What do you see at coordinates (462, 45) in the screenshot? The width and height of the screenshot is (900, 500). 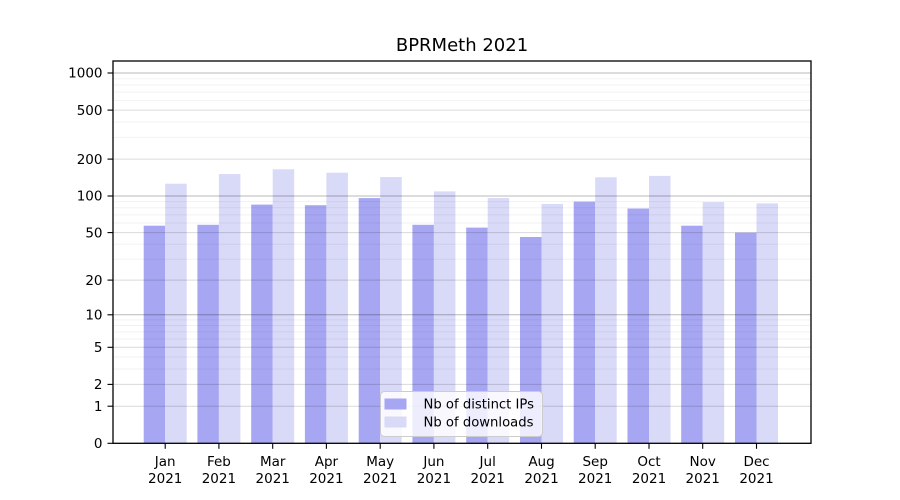 I see `chart-title: BPRMeth 2021` at bounding box center [462, 45].